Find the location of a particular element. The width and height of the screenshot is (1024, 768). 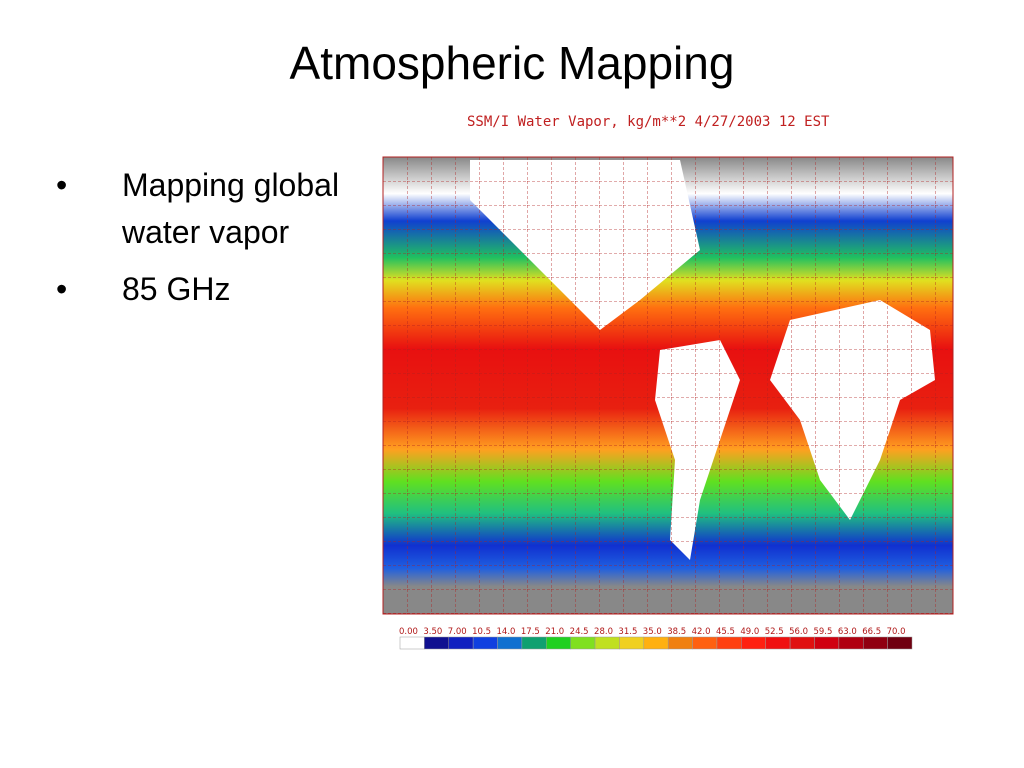

colorbar-label: 21.0 is located at coordinates (554, 632).